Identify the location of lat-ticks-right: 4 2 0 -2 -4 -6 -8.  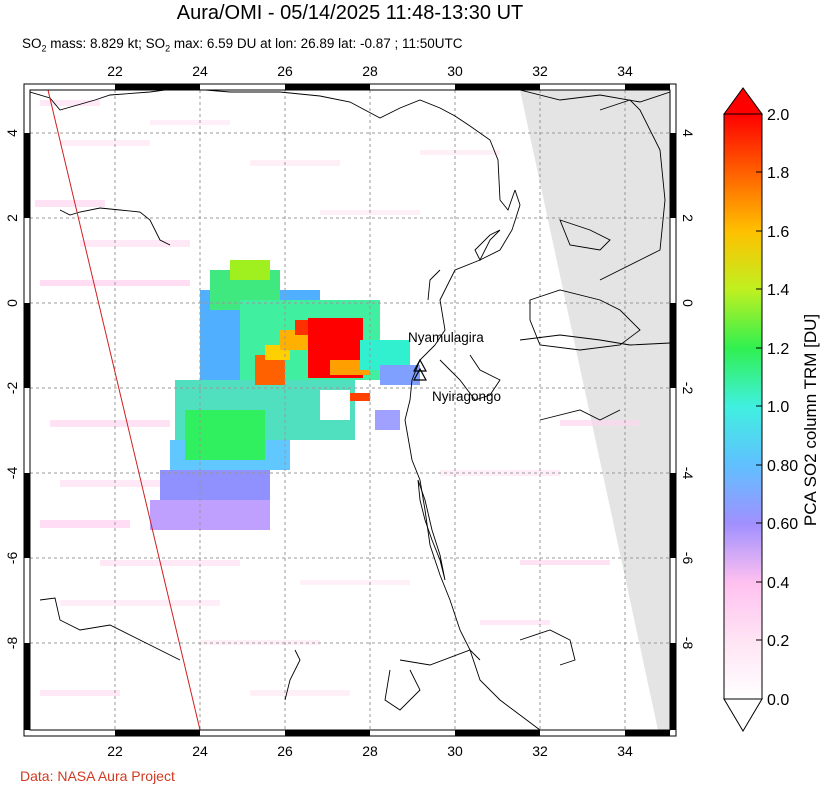
(688, 389).